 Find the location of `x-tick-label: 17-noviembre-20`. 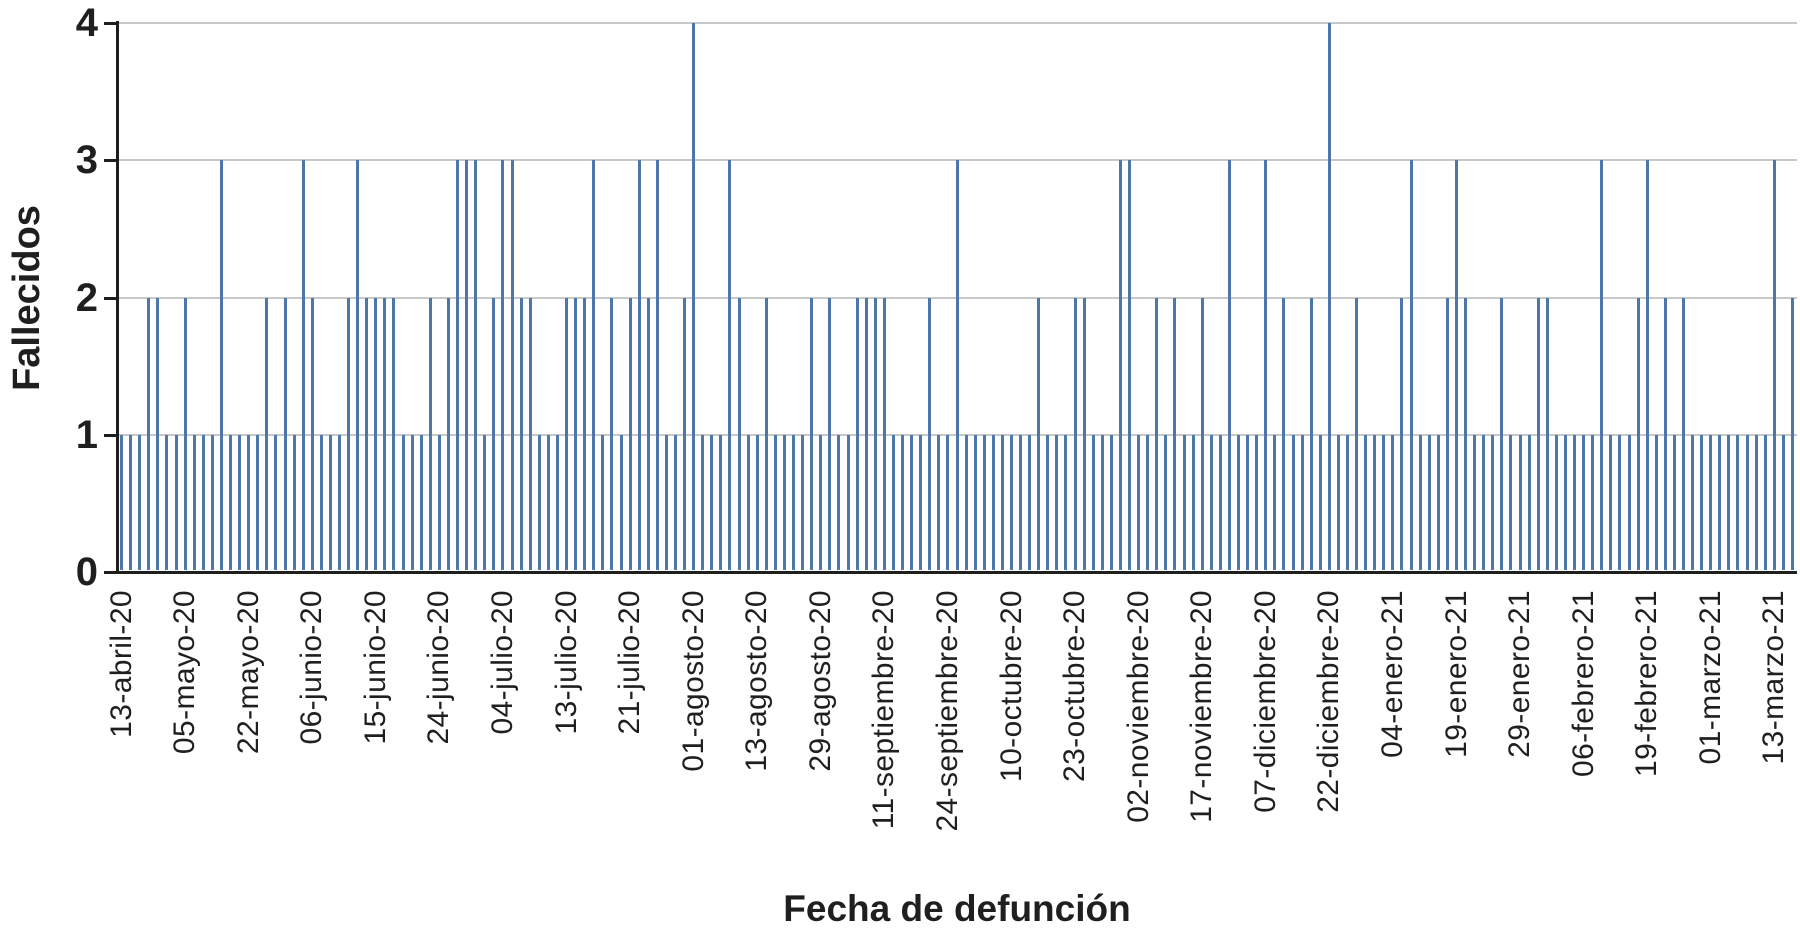

x-tick-label: 17-noviembre-20 is located at coordinates (1202, 706).